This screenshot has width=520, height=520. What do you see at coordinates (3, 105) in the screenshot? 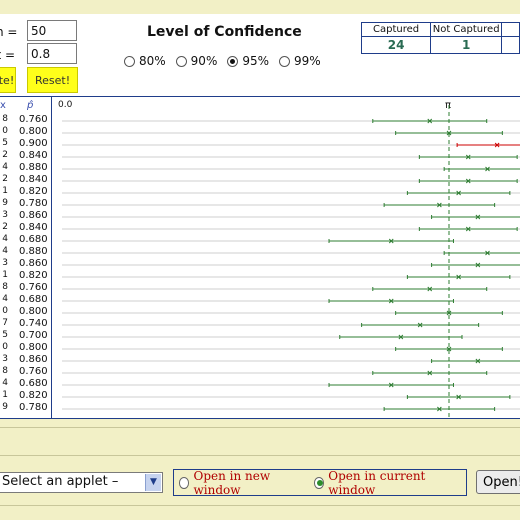
I see `column-header-x: x` at bounding box center [3, 105].